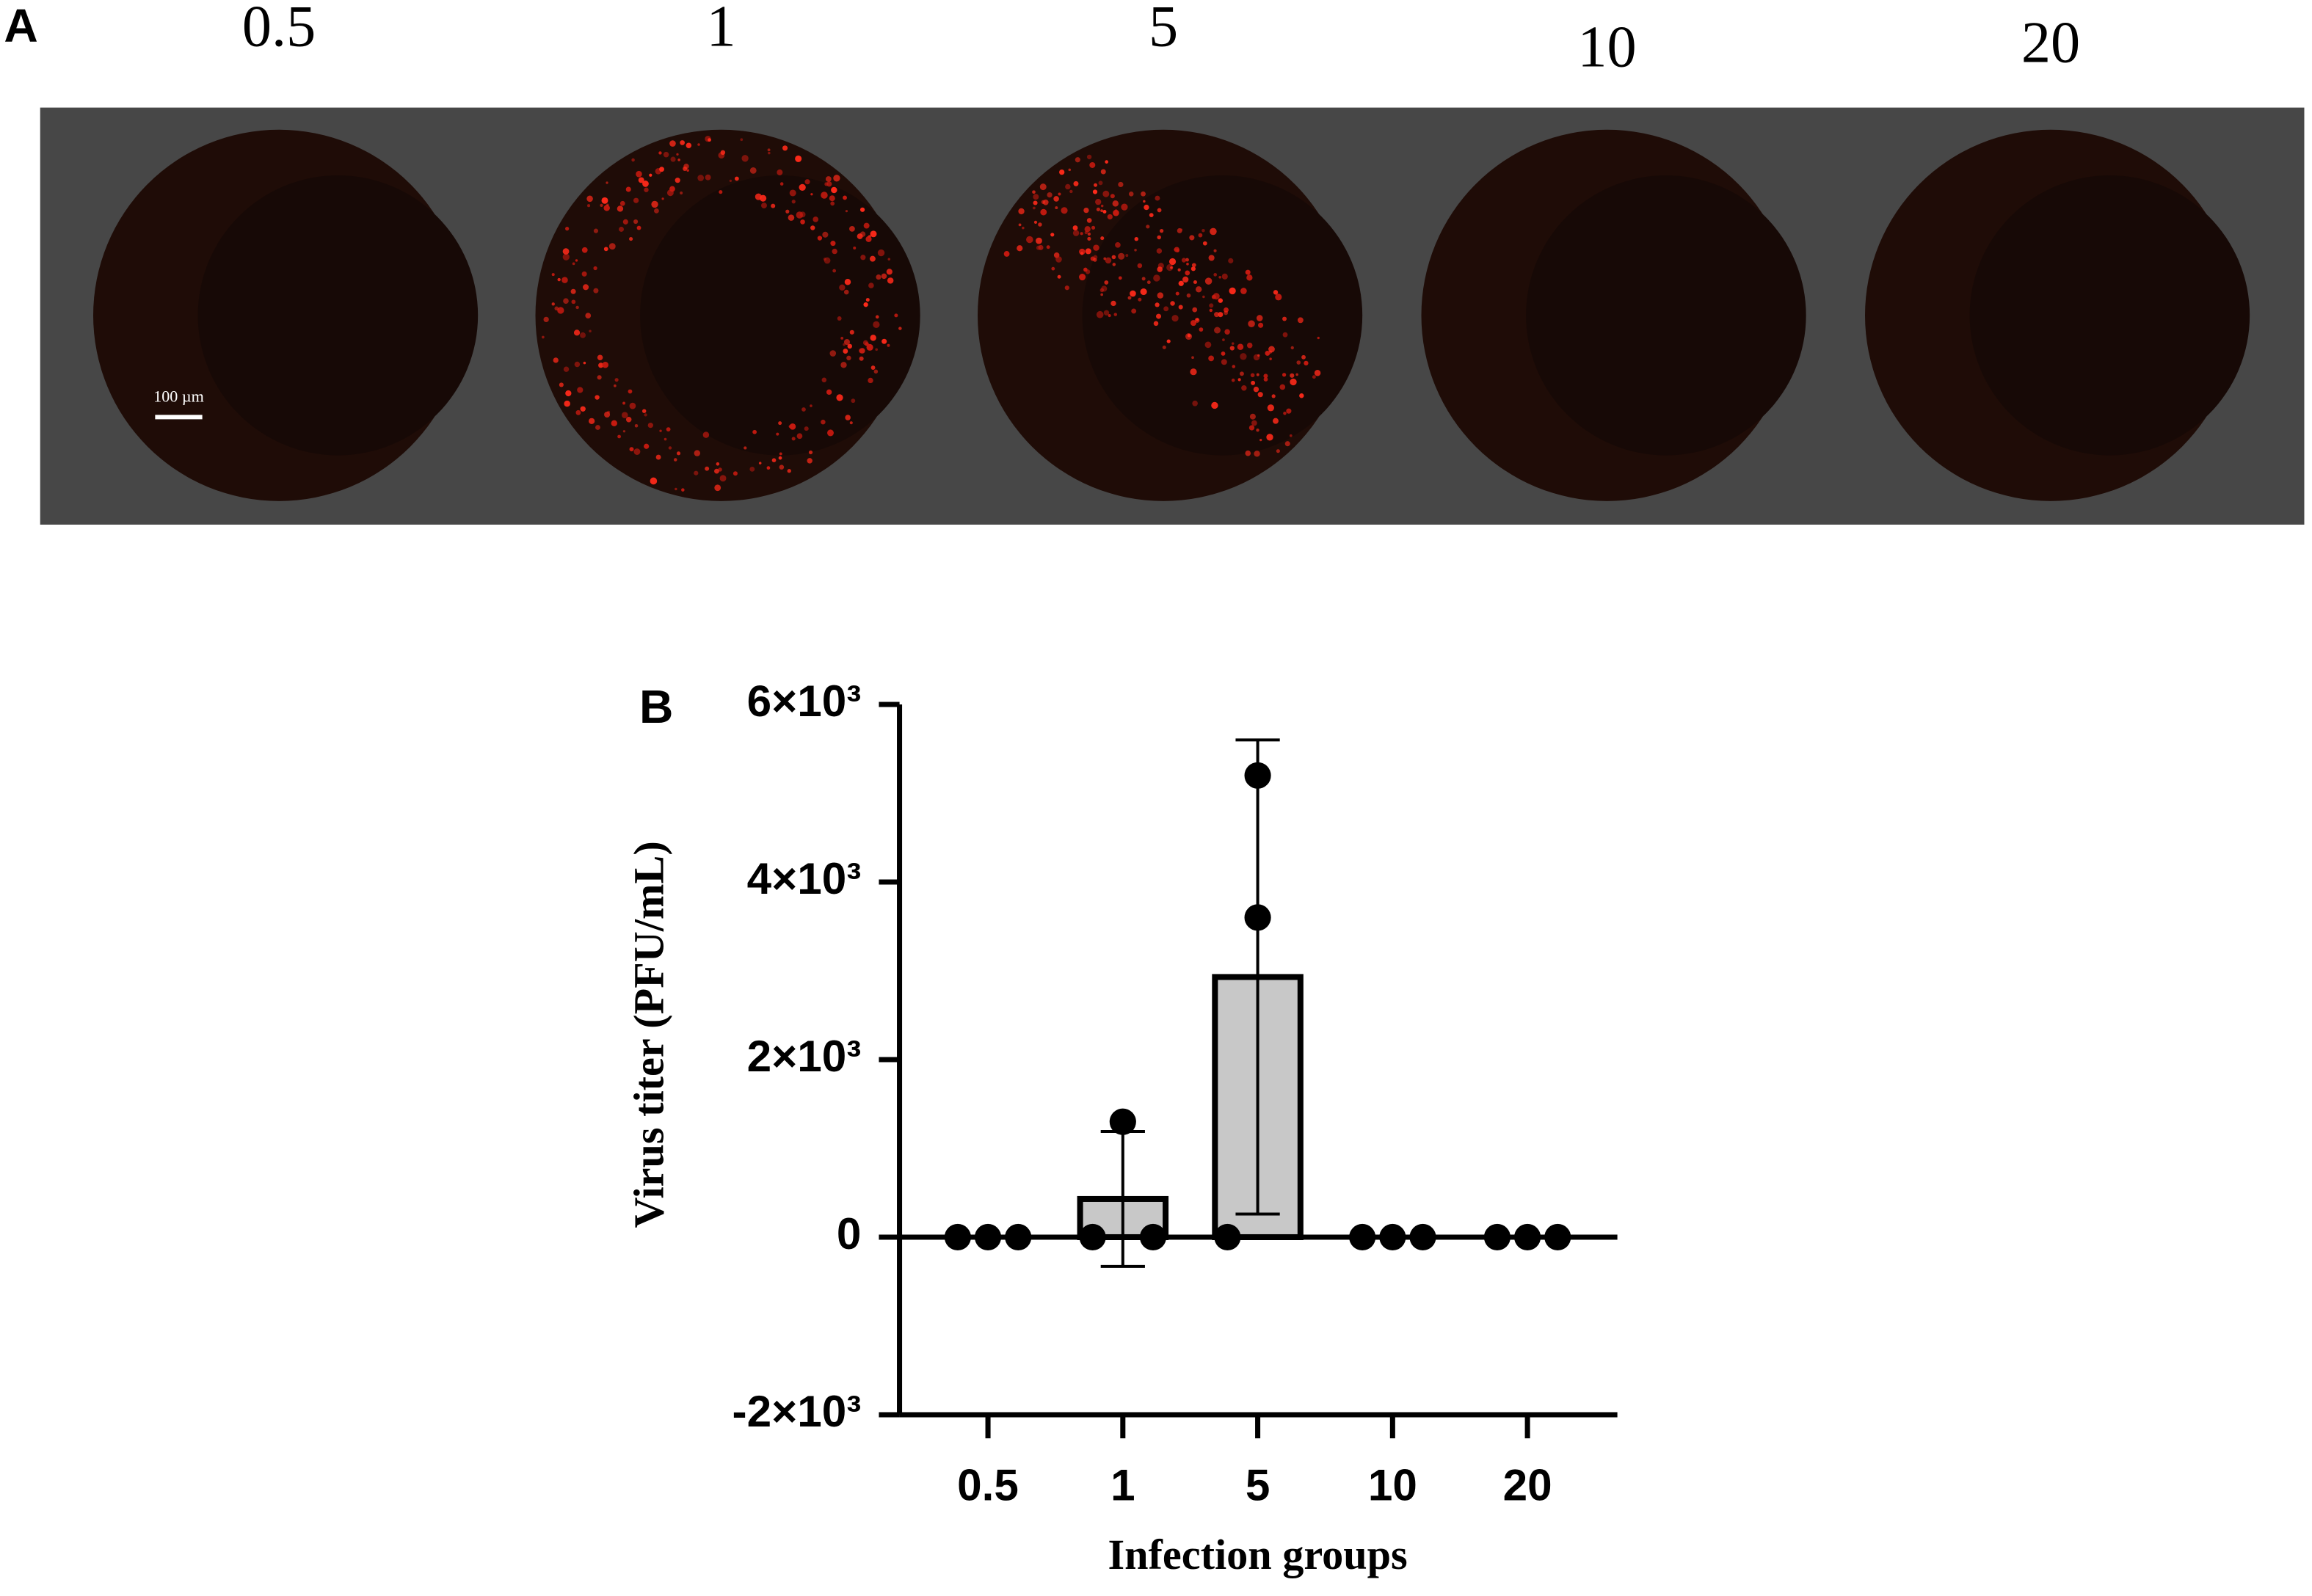 The image size is (2312, 1596). I want to click on well-title: 0.5, so click(279, 29).